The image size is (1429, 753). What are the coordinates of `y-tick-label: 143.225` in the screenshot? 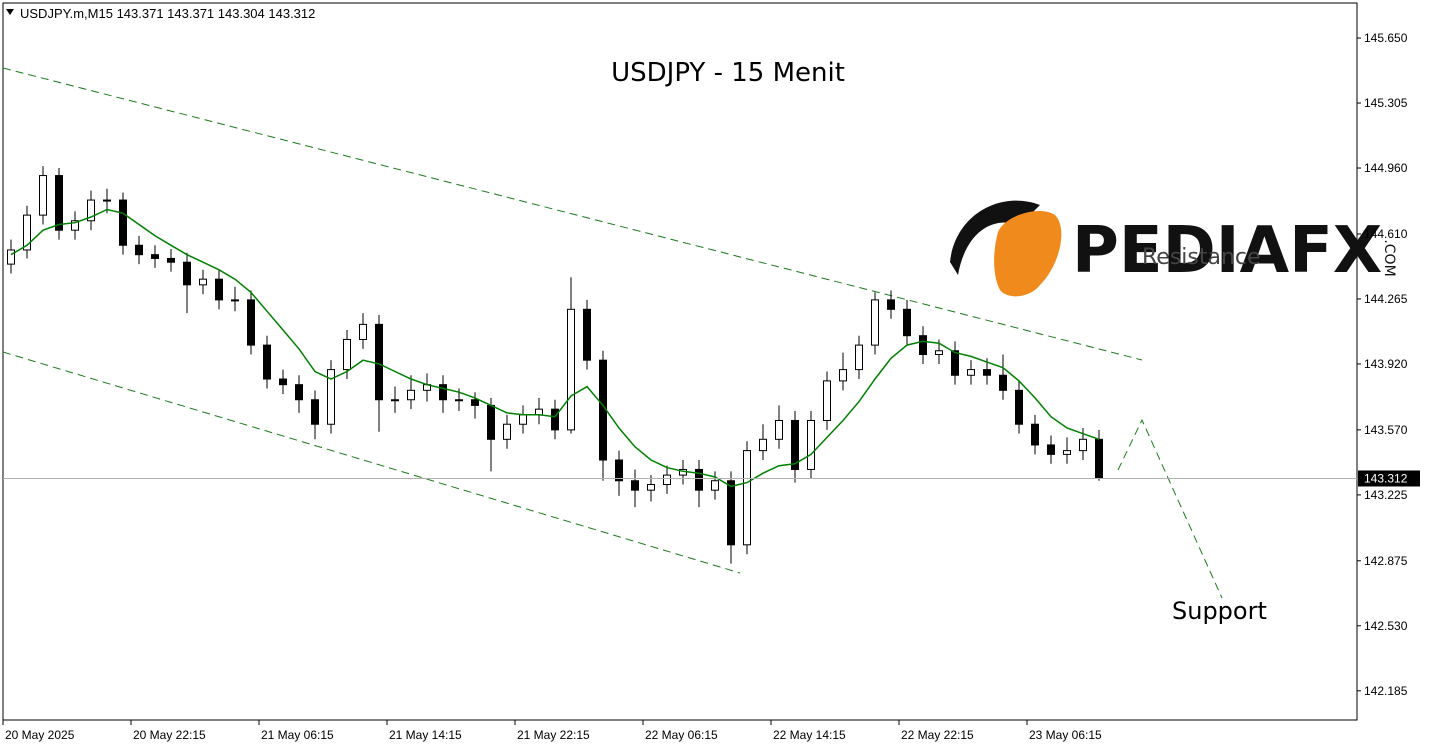 It's located at (1386, 495).